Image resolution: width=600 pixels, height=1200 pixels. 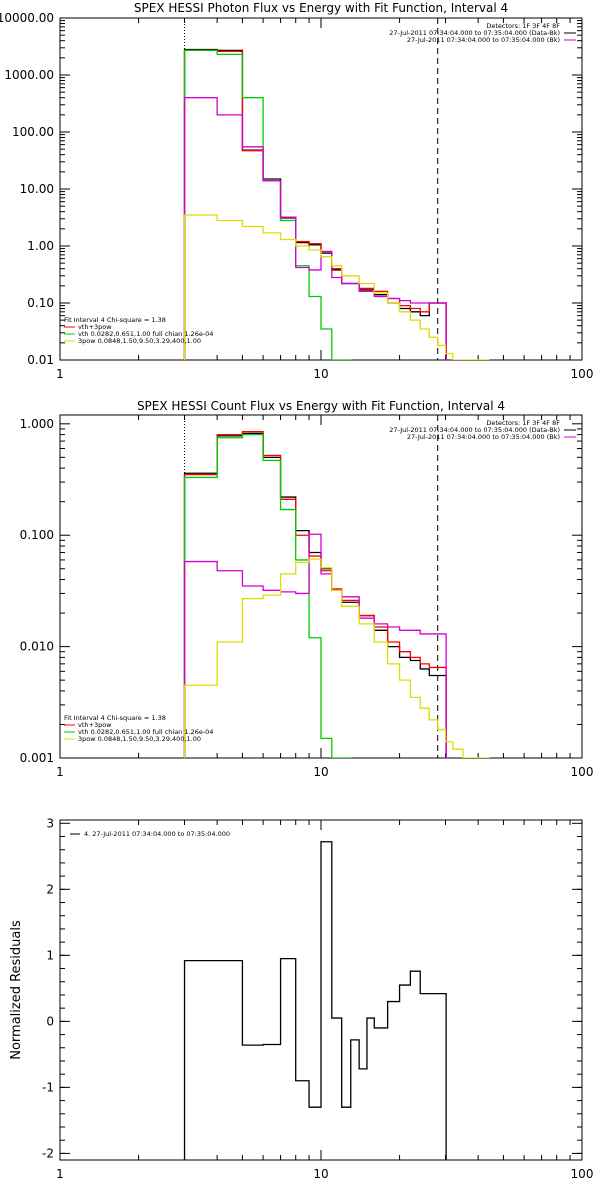 I want to click on y-tick-label: 100.00, so click(x=33, y=132).